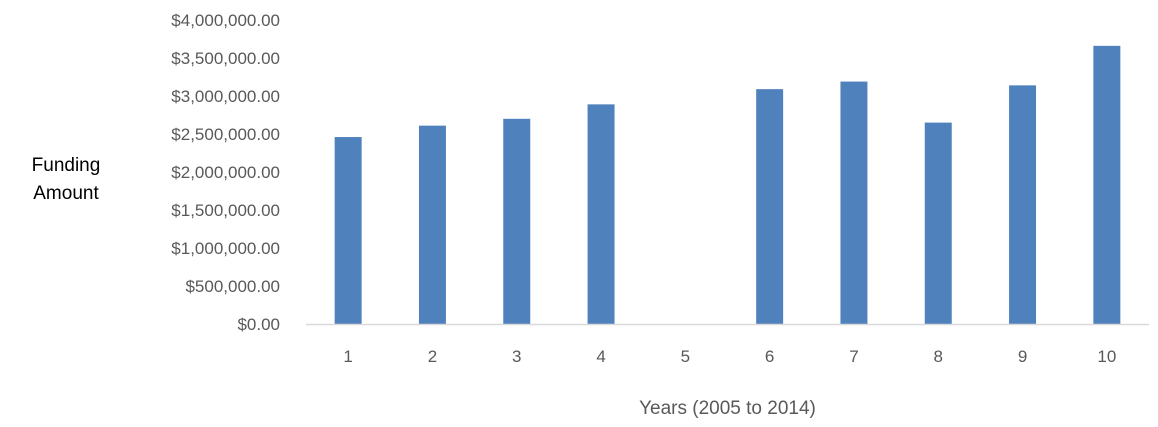 Image resolution: width=1158 pixels, height=427 pixels. Describe the element at coordinates (938, 356) in the screenshot. I see `x-tick-label: 8` at that location.